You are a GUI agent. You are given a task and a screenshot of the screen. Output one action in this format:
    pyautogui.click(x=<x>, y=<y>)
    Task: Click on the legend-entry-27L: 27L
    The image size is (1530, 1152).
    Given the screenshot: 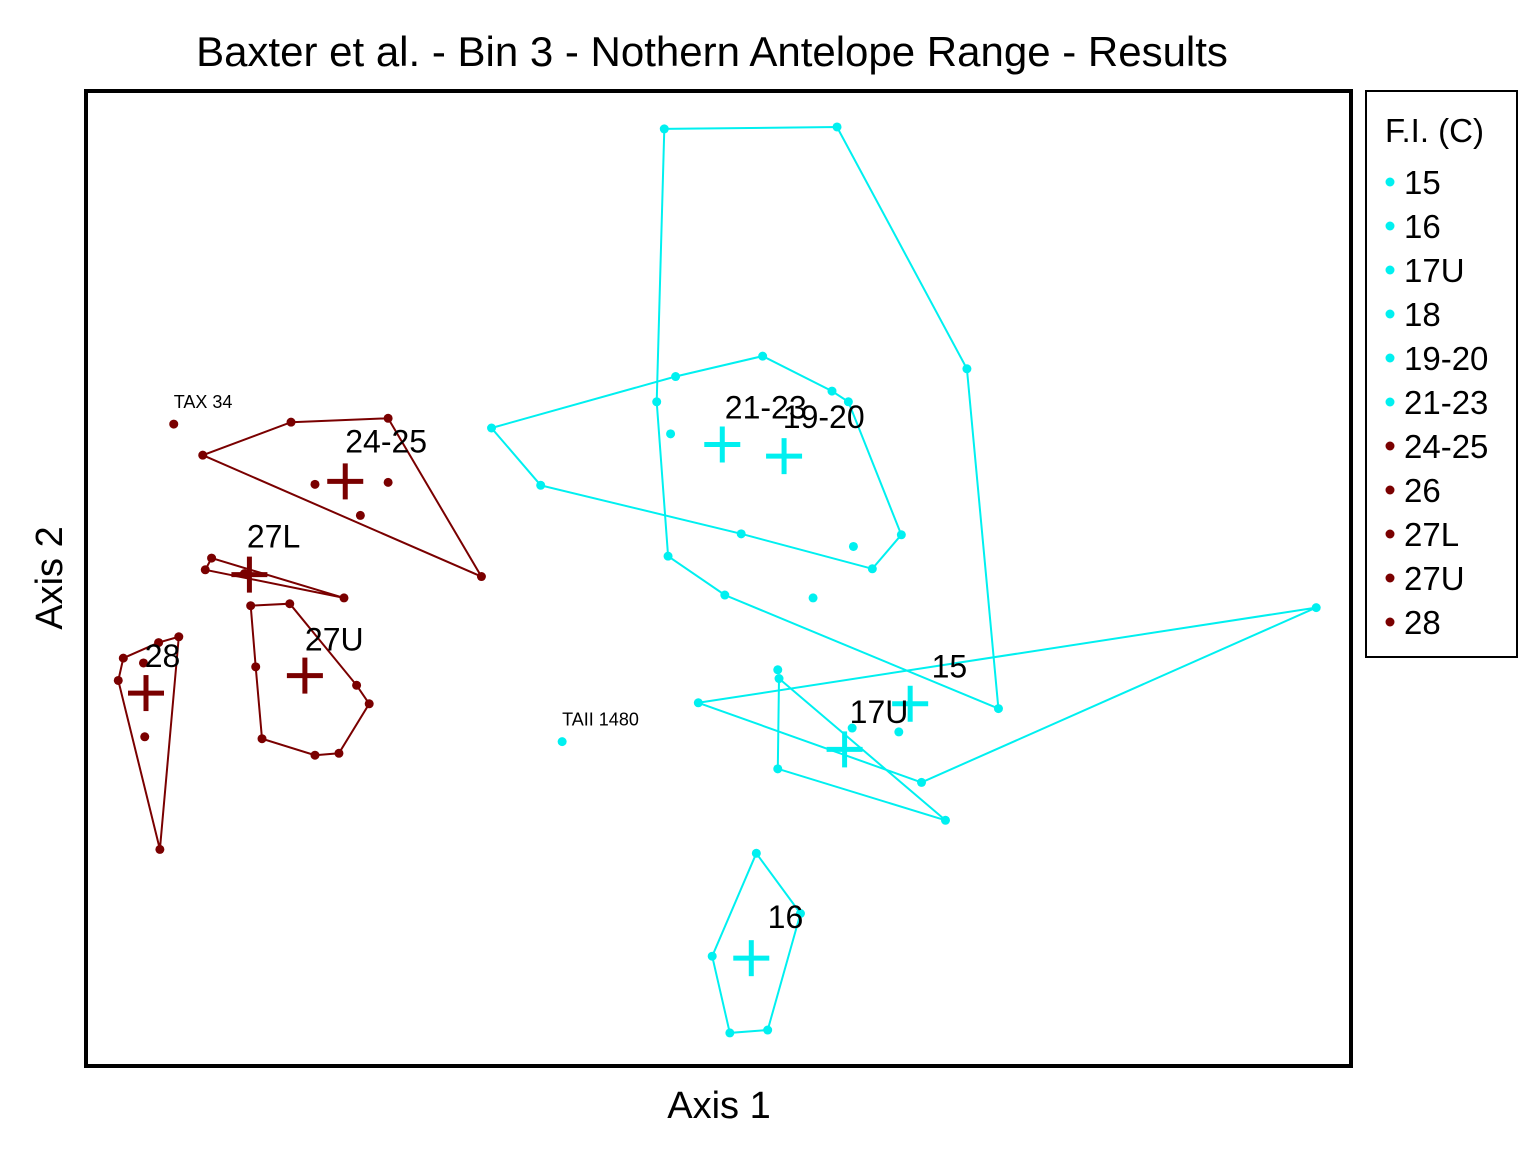 What is the action you would take?
    pyautogui.click(x=1422, y=534)
    